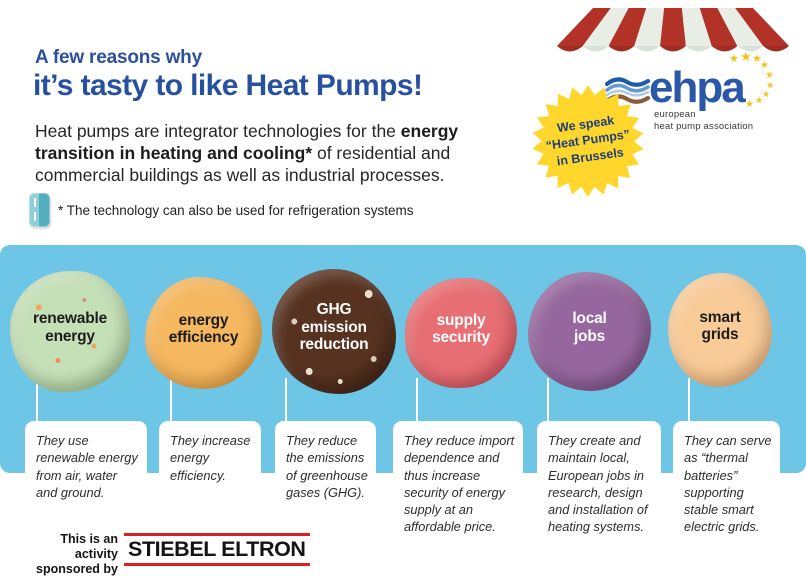 The width and height of the screenshot is (806, 577). Describe the element at coordinates (675, 114) in the screenshot. I see `ehpa-subtitle-line1: european` at that location.